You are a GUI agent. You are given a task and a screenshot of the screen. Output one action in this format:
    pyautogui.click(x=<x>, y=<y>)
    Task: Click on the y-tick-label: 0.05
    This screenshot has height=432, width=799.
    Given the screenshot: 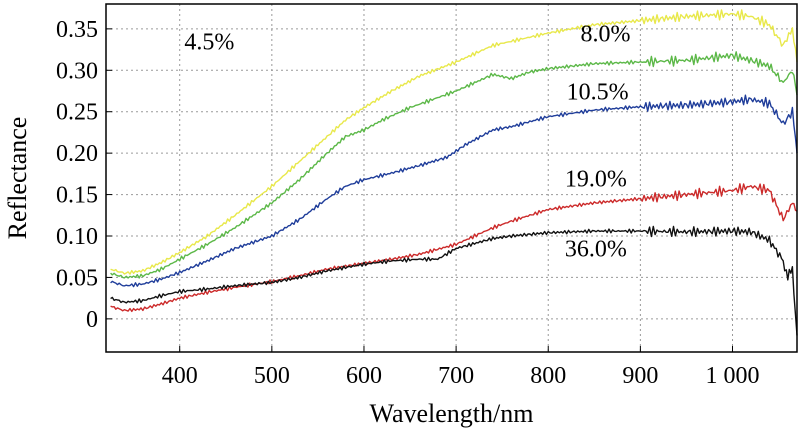 What is the action you would take?
    pyautogui.click(x=77, y=278)
    